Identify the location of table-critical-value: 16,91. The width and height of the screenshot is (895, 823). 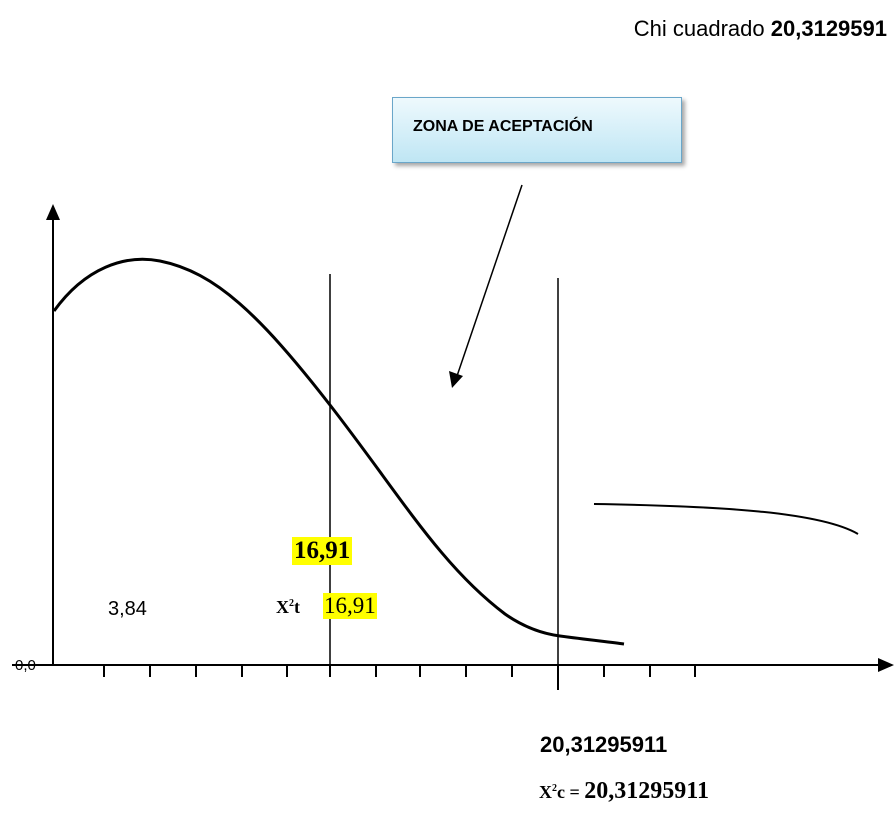
(322, 551).